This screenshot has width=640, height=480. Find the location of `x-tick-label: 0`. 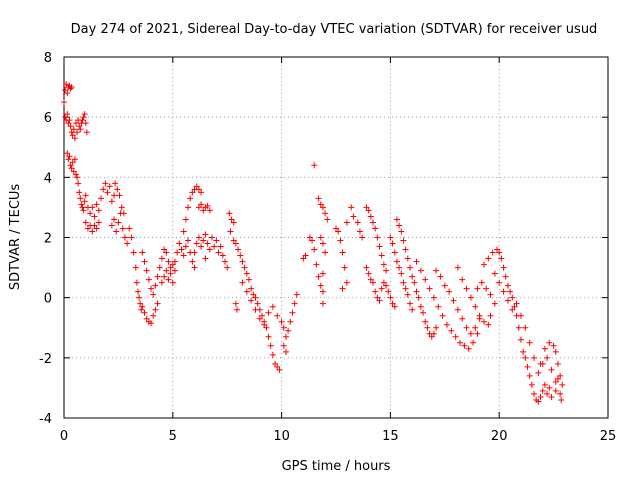

x-tick-label: 0 is located at coordinates (64, 436).